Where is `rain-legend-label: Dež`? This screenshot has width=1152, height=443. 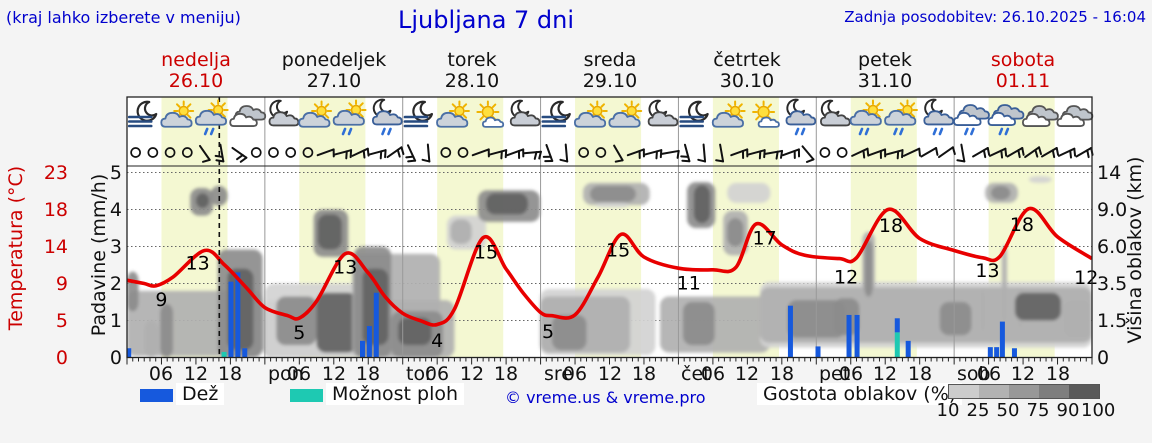 rain-legend-label: Dež is located at coordinates (200, 394).